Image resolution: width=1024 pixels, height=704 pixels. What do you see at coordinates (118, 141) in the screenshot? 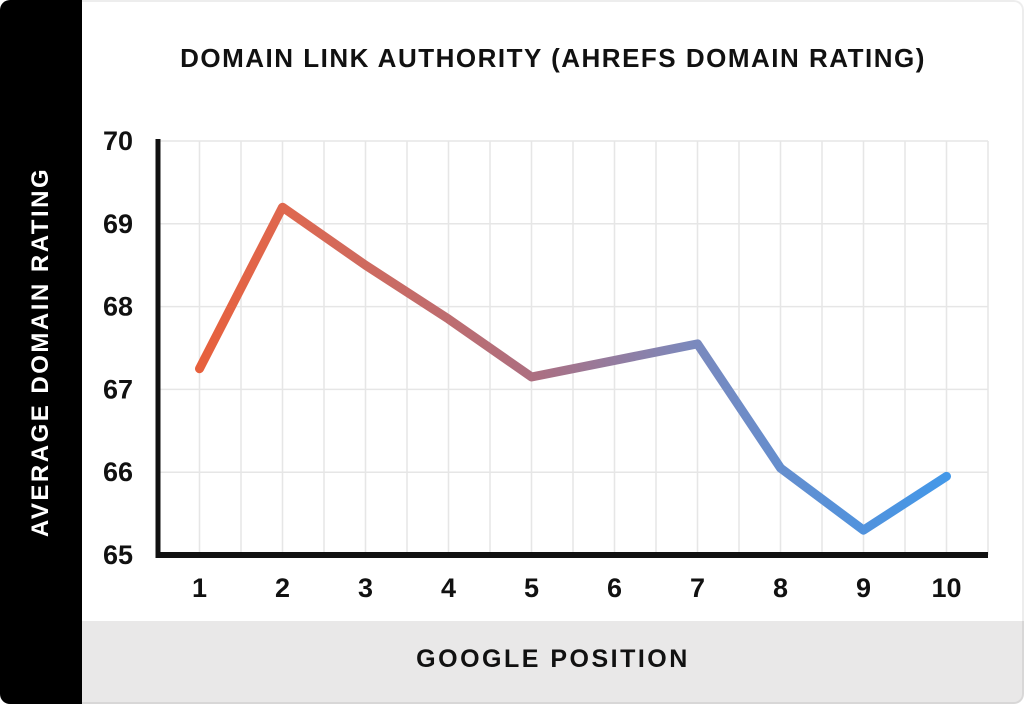
I see `y-tick-label: 70` at bounding box center [118, 141].